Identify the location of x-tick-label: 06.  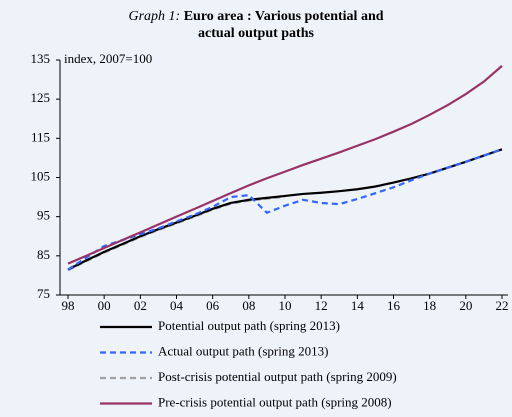
(213, 305).